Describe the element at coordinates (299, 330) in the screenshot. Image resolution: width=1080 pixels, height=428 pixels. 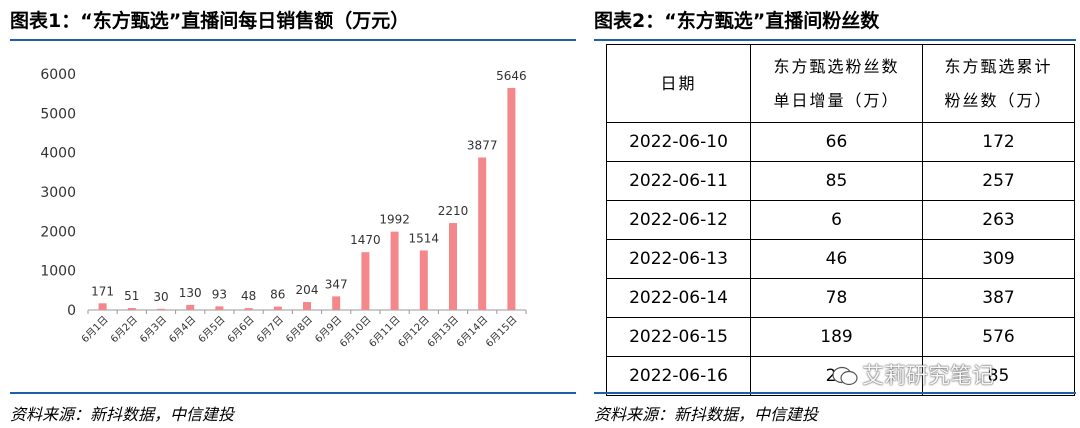
I see `x-tick-label: 6月8日` at that location.